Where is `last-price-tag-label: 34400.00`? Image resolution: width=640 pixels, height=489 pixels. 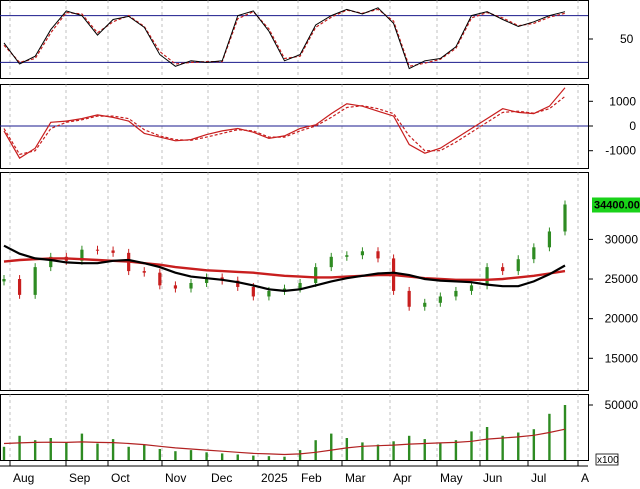
last-price-tag-label: 34400.00 is located at coordinates (617, 206).